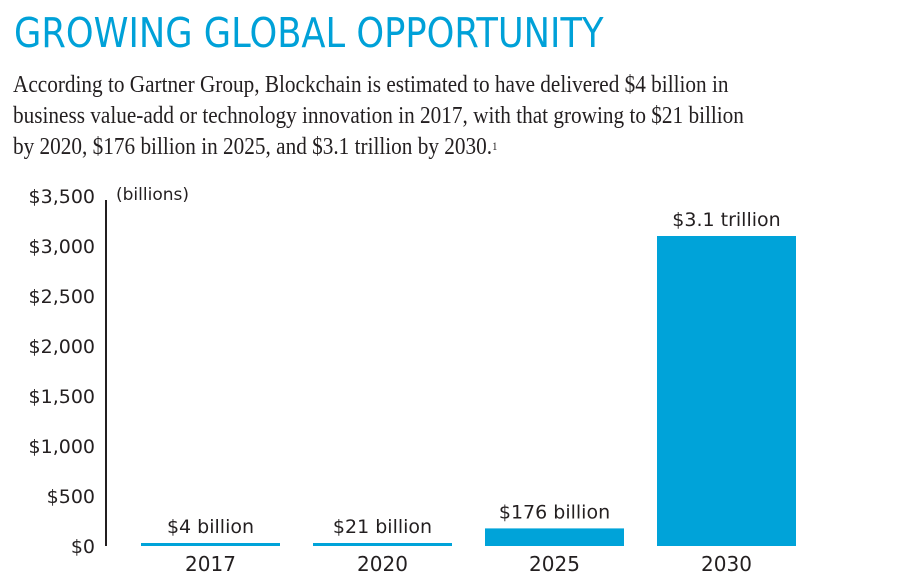 The height and width of the screenshot is (586, 901). What do you see at coordinates (726, 391) in the screenshot?
I see `bar-2030` at bounding box center [726, 391].